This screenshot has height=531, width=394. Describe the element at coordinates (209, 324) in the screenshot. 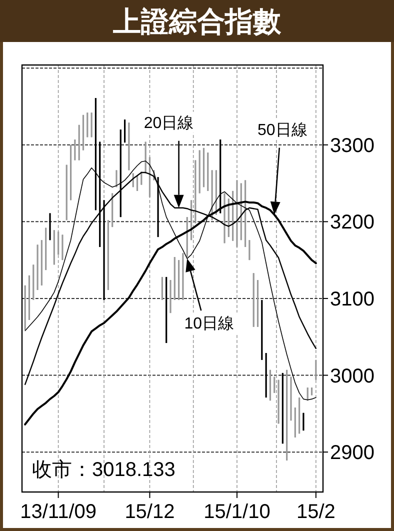

I see `text: 10日線` at that location.